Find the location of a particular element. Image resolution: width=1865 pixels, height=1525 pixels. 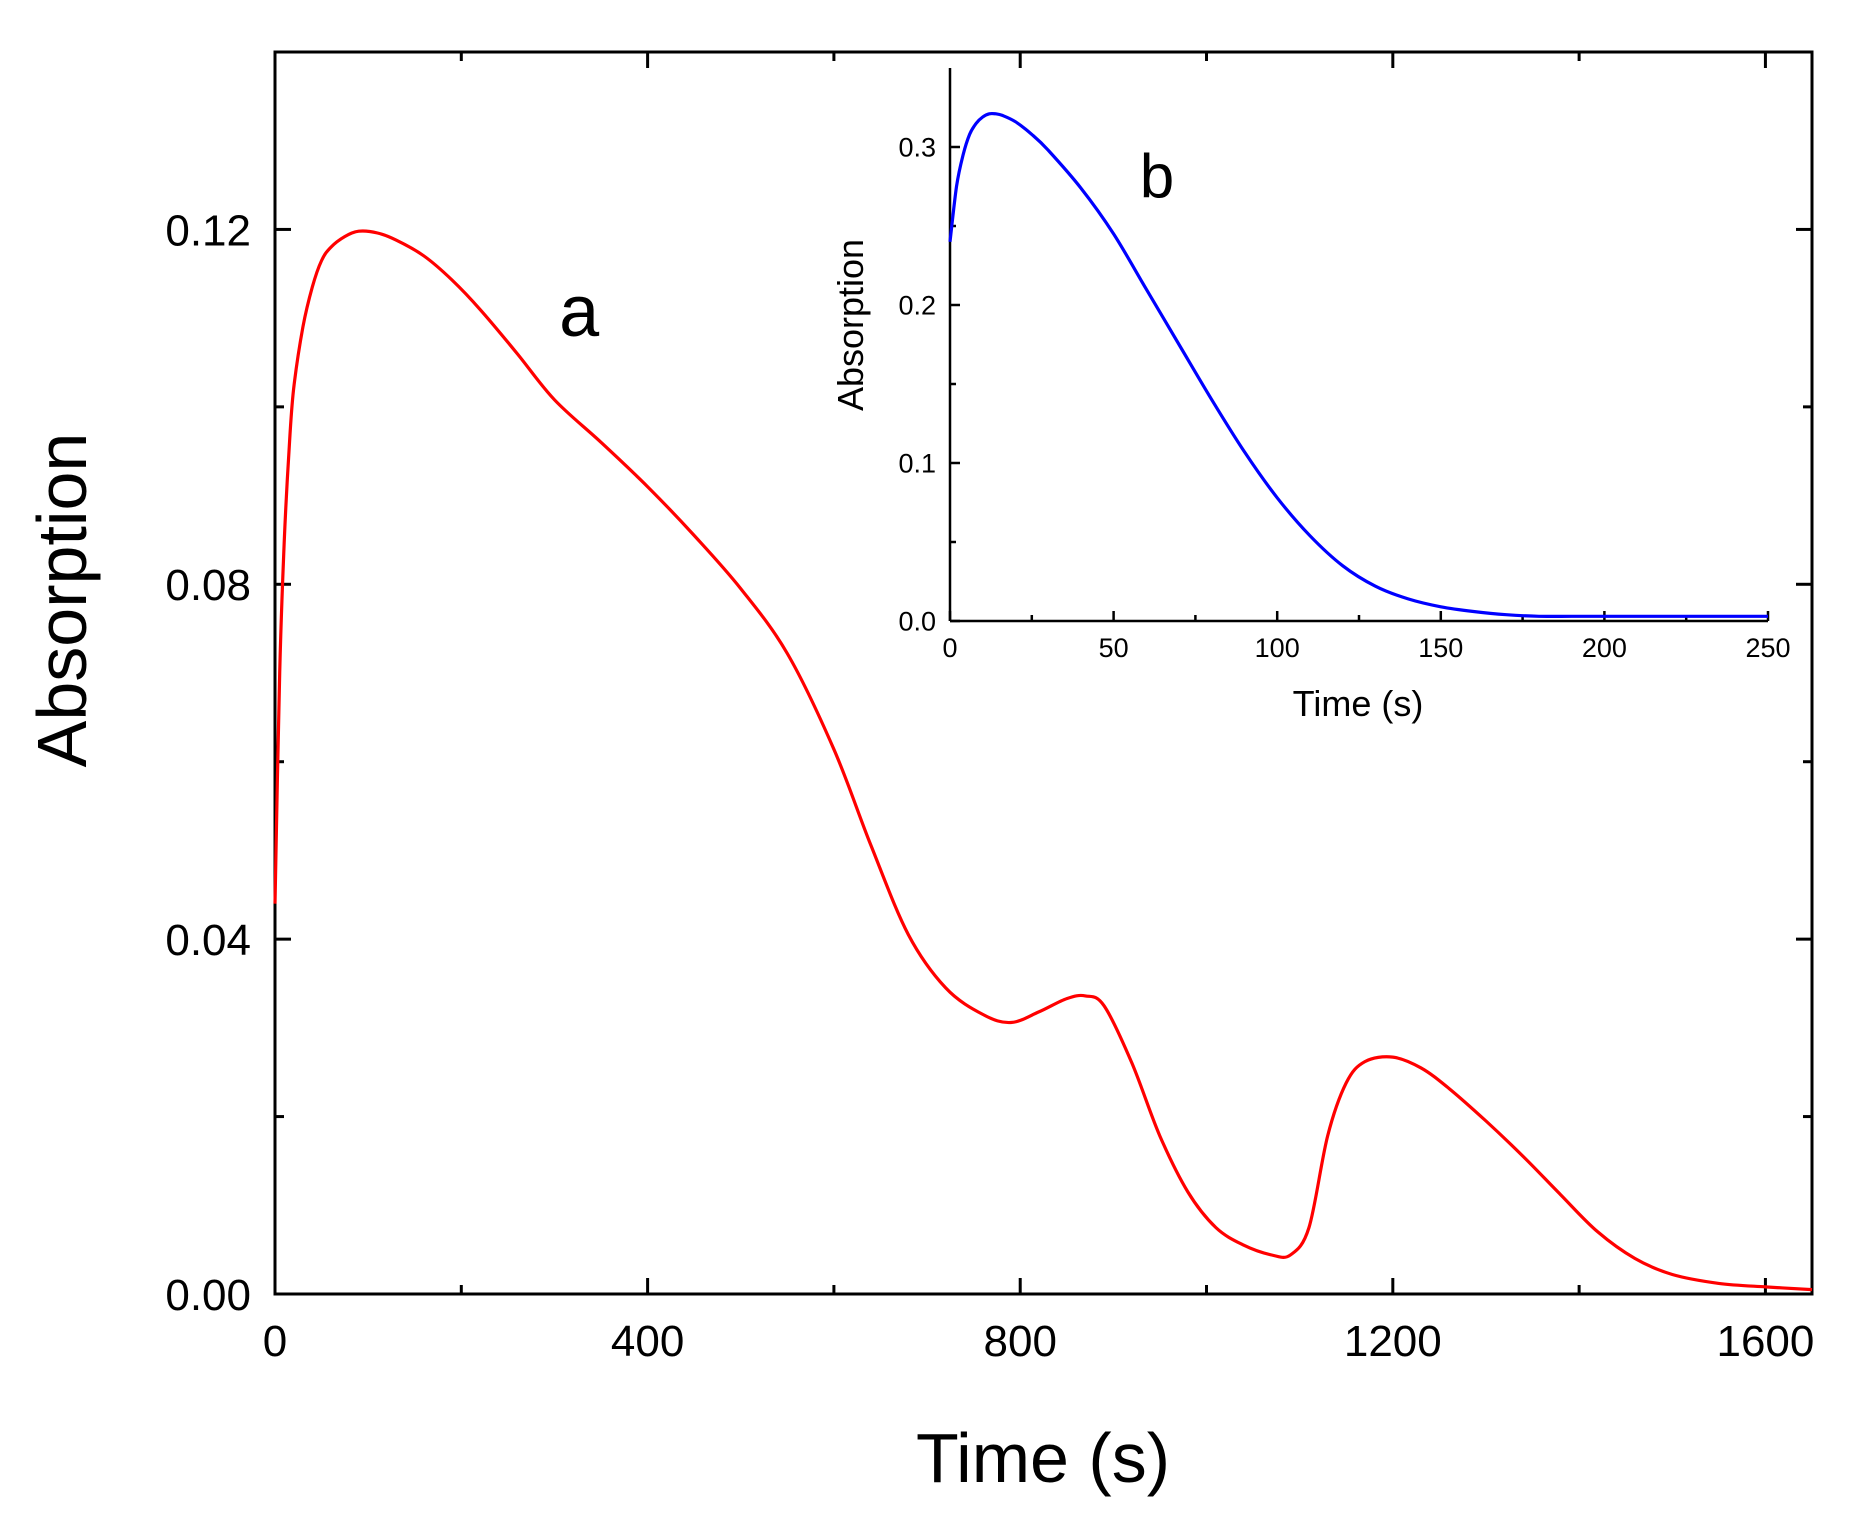

main-x-tick-label: 1600 is located at coordinates (1765, 1341).